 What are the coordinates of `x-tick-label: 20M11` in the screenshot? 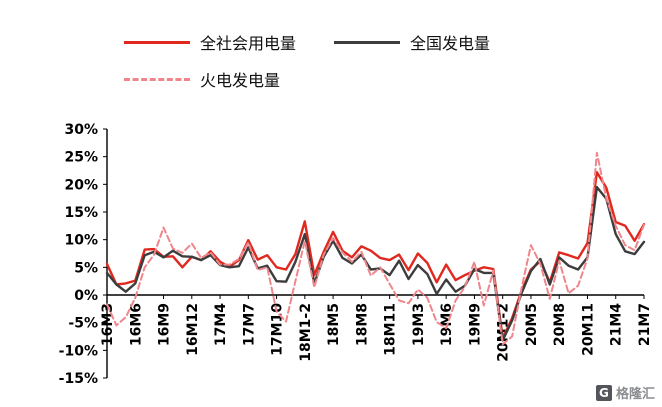 It's located at (588, 329).